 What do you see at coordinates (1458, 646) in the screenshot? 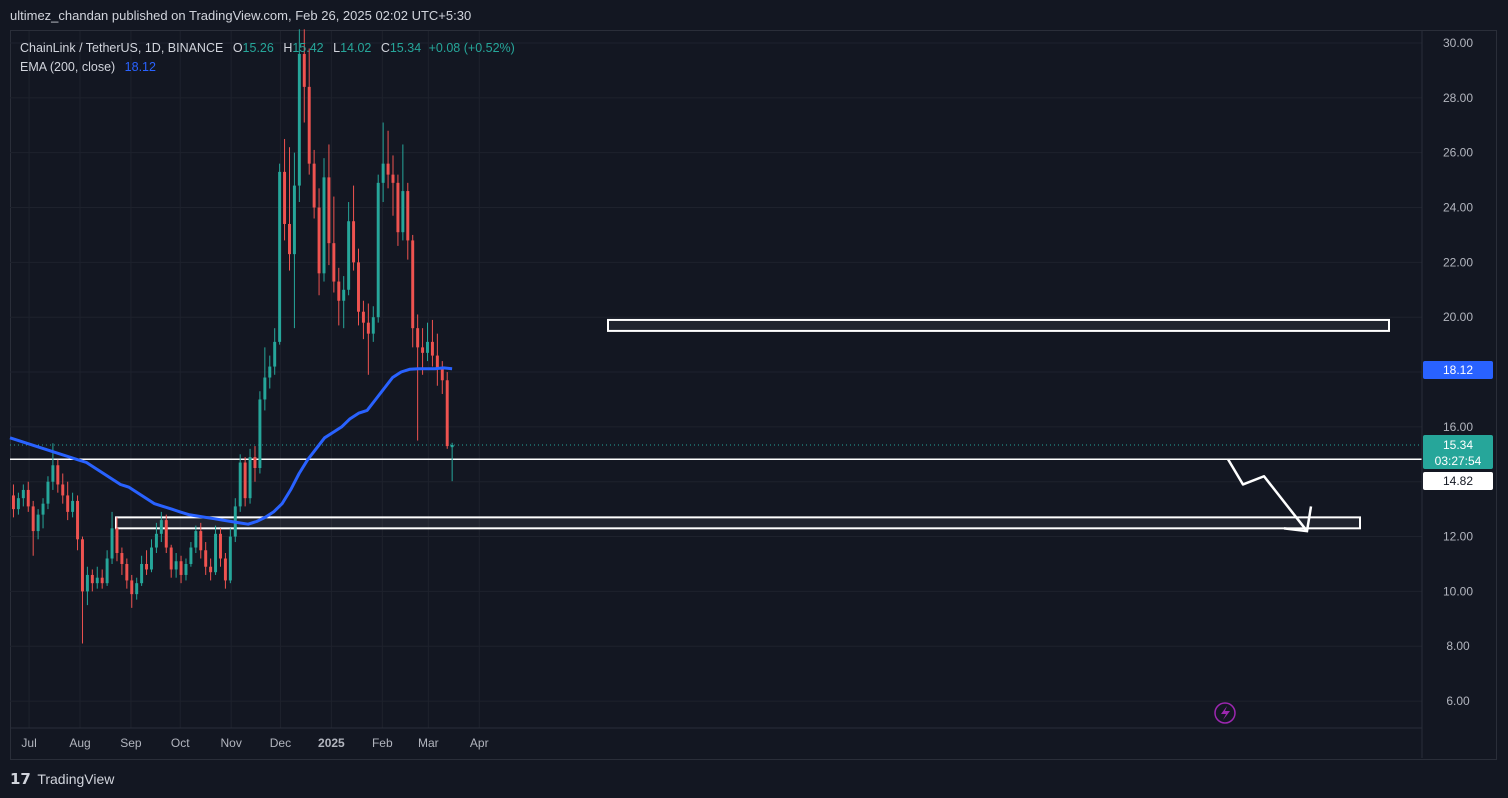
I see `price-tick-label: 8.00` at bounding box center [1458, 646].